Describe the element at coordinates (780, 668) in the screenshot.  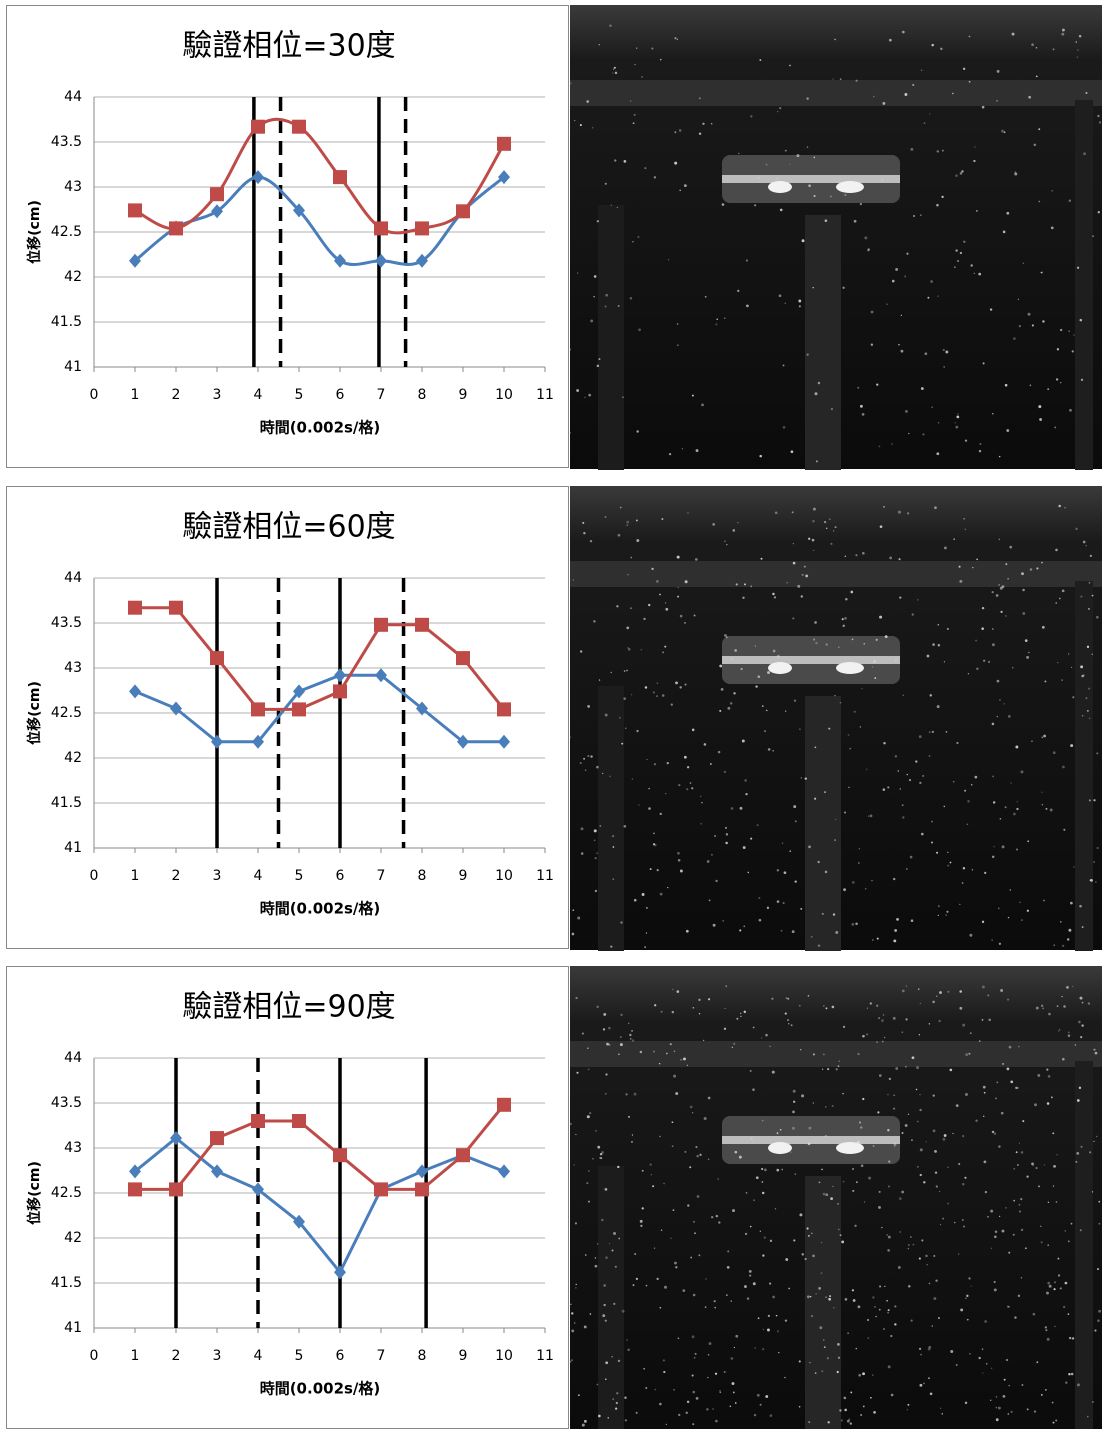
I see `photo-highlight` at that location.